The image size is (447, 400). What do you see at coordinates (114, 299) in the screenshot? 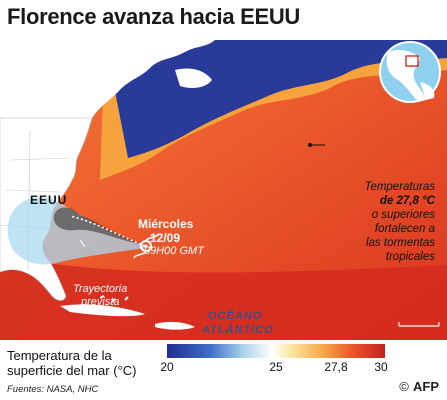
I see `bahamas-islands` at bounding box center [114, 299].